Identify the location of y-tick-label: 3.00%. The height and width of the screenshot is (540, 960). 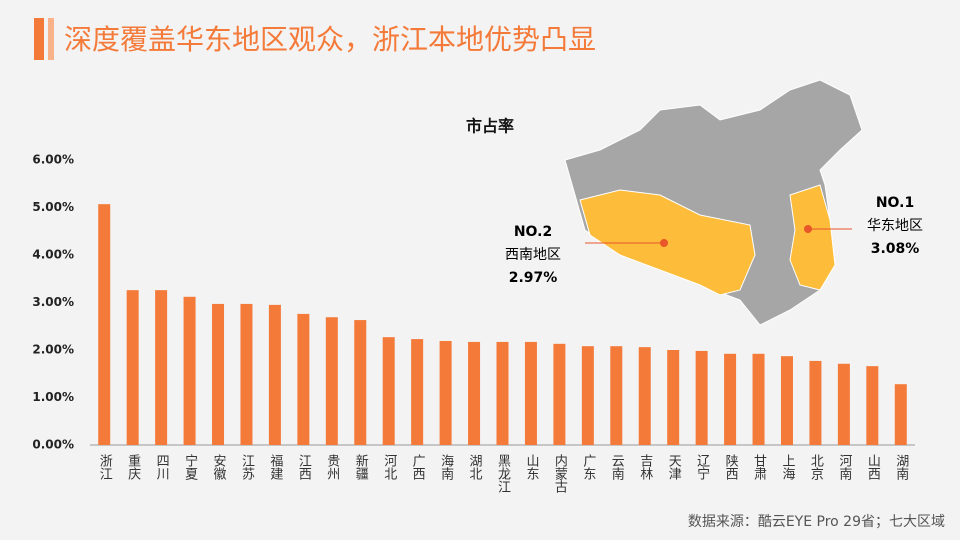
(53, 302).